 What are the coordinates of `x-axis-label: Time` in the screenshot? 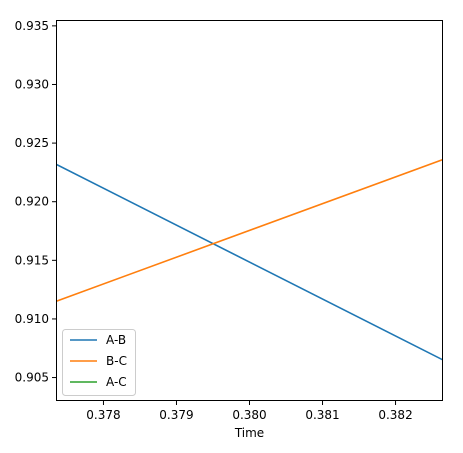 It's located at (249, 433).